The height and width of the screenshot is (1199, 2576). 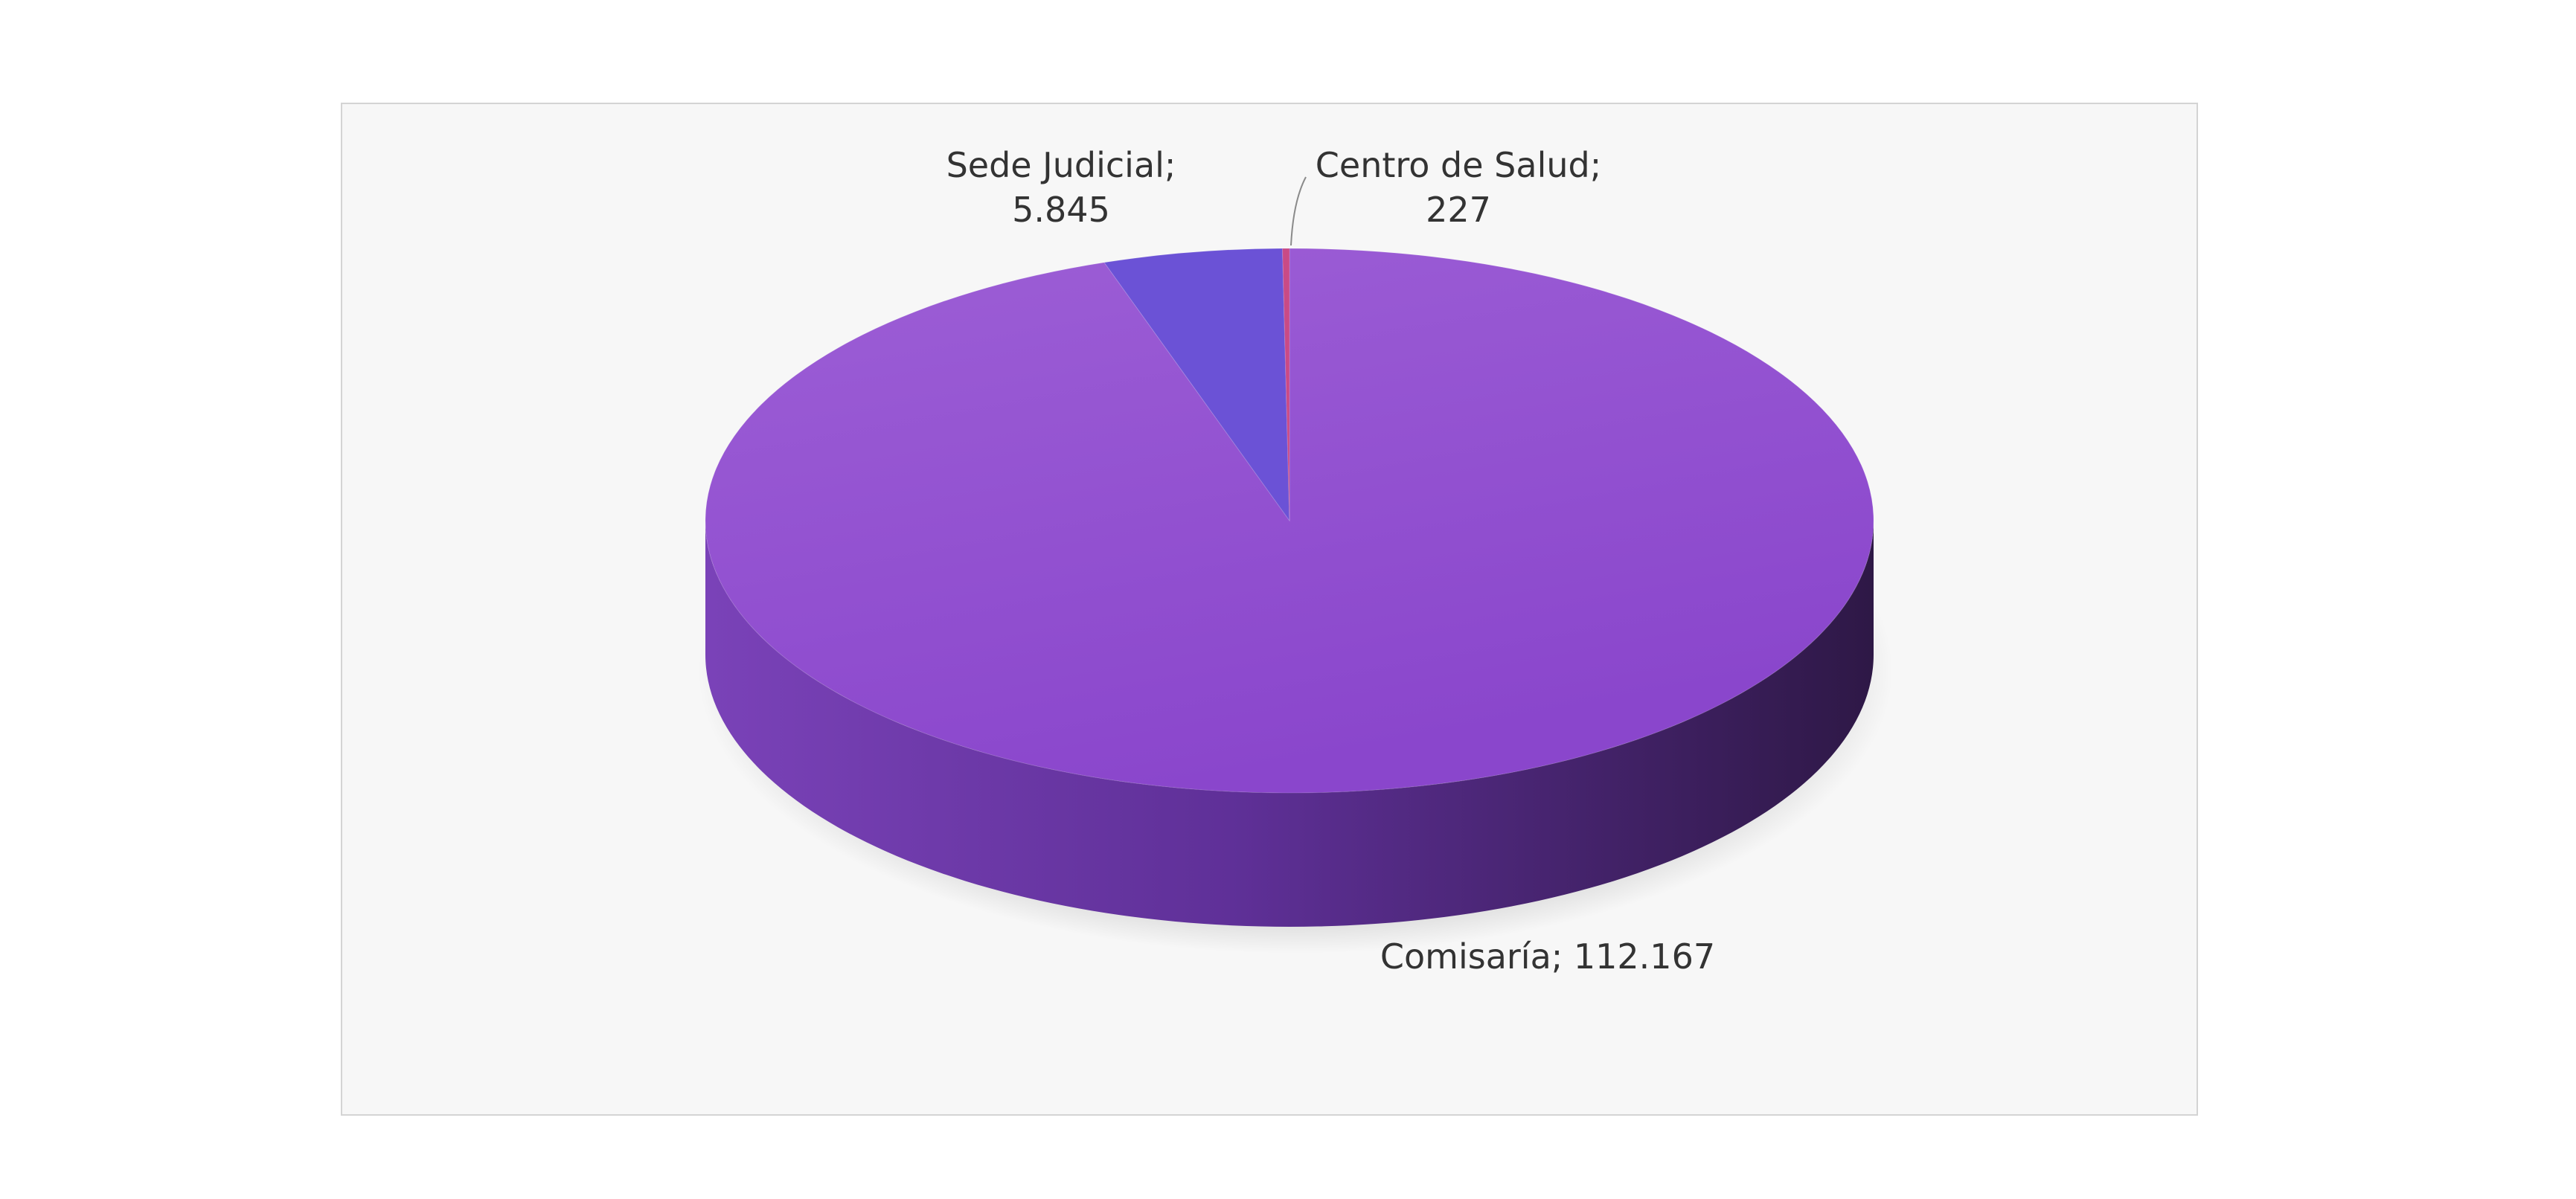 I want to click on label-centro-de-salud-name: Centro de Salud;, so click(x=1458, y=165).